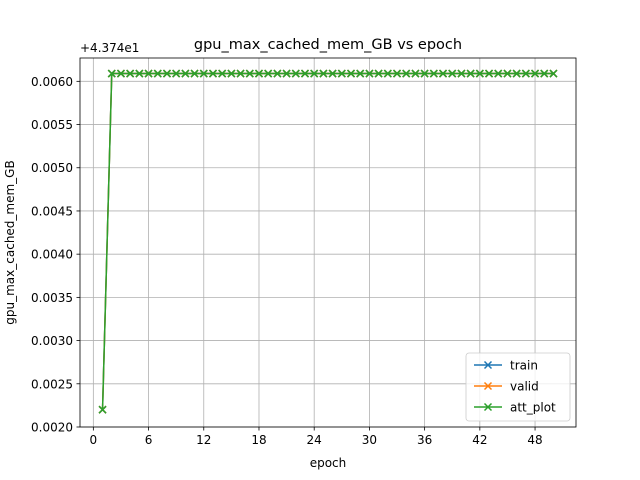  Describe the element at coordinates (94, 440) in the screenshot. I see `x-tick-label: 0` at that location.